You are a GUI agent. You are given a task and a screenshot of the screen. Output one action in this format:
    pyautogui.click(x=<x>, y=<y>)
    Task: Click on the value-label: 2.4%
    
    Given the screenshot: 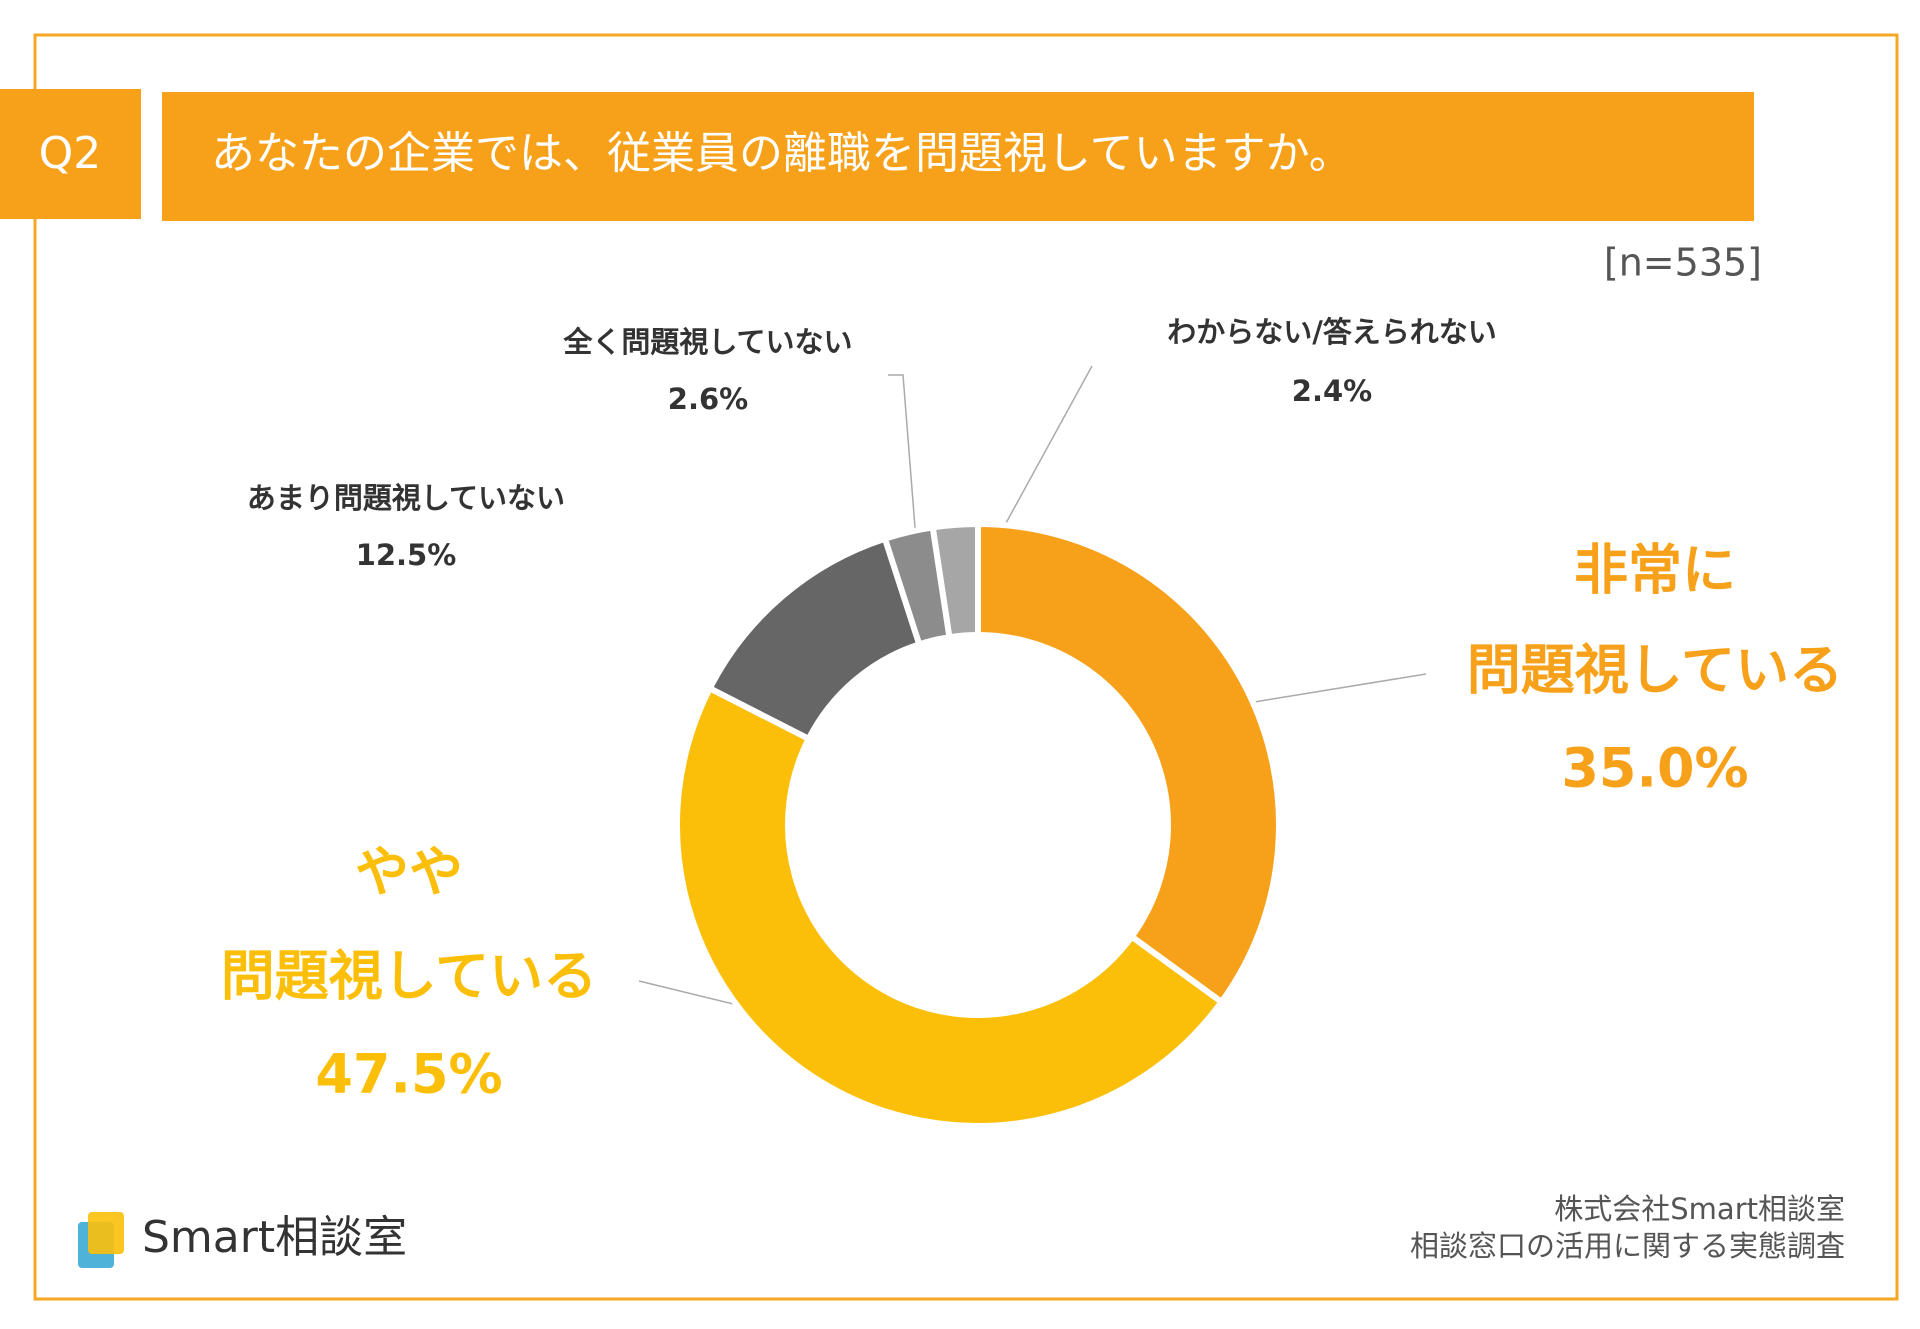 What is the action you would take?
    pyautogui.click(x=1332, y=391)
    